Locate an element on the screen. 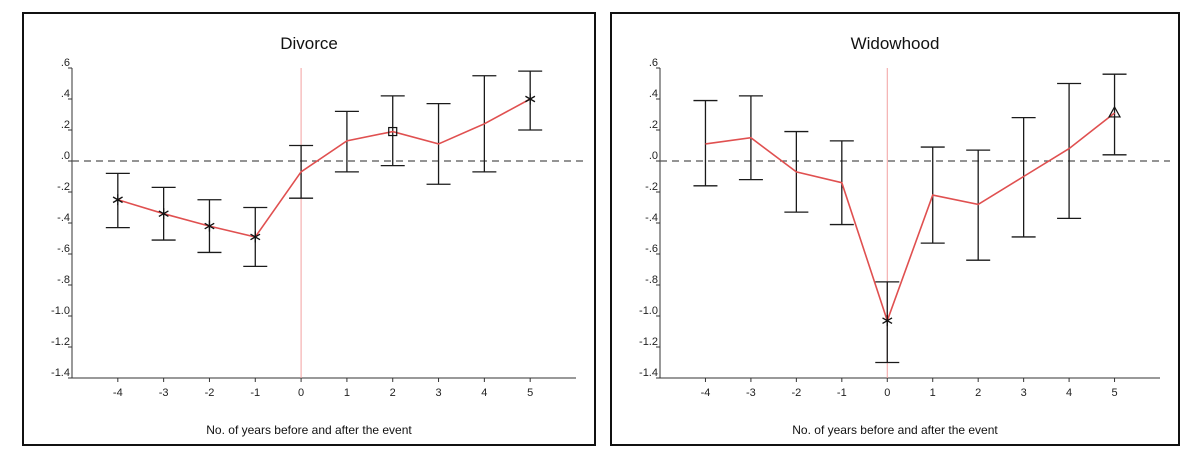 Image resolution: width=1200 pixels, height=465 pixels. data-point-square-marker is located at coordinates (393, 131).